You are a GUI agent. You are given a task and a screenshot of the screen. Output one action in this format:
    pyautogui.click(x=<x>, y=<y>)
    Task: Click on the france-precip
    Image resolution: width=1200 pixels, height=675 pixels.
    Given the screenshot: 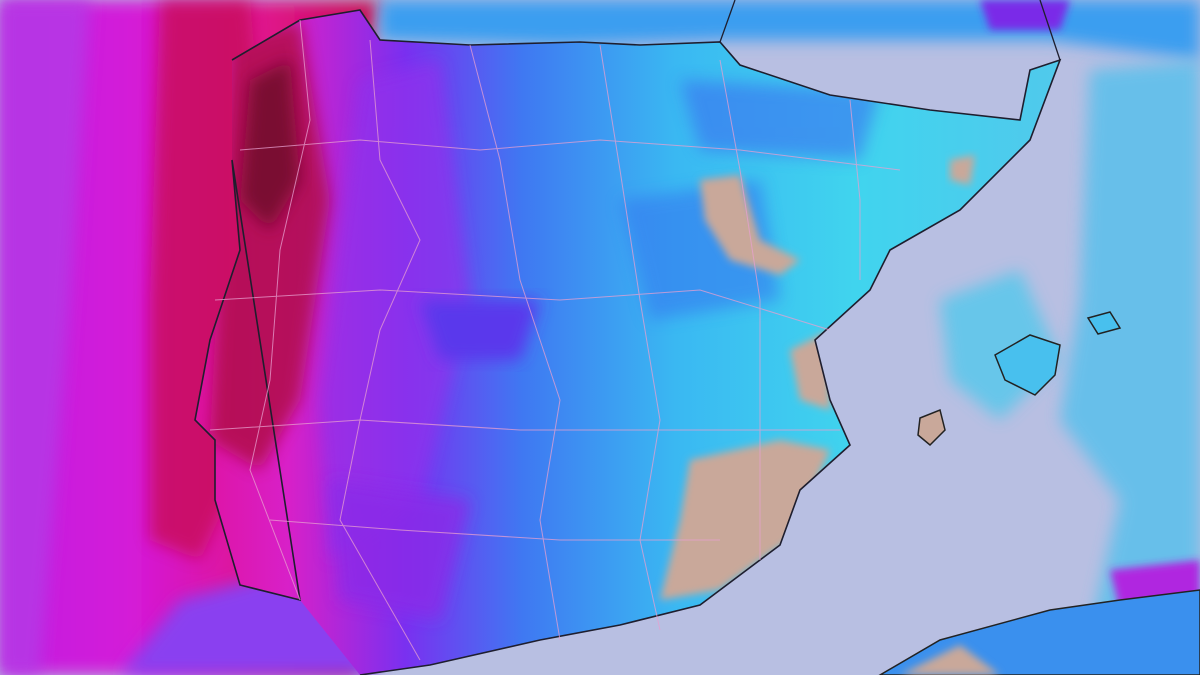 What is the action you would take?
    pyautogui.click(x=1025, y=15)
    